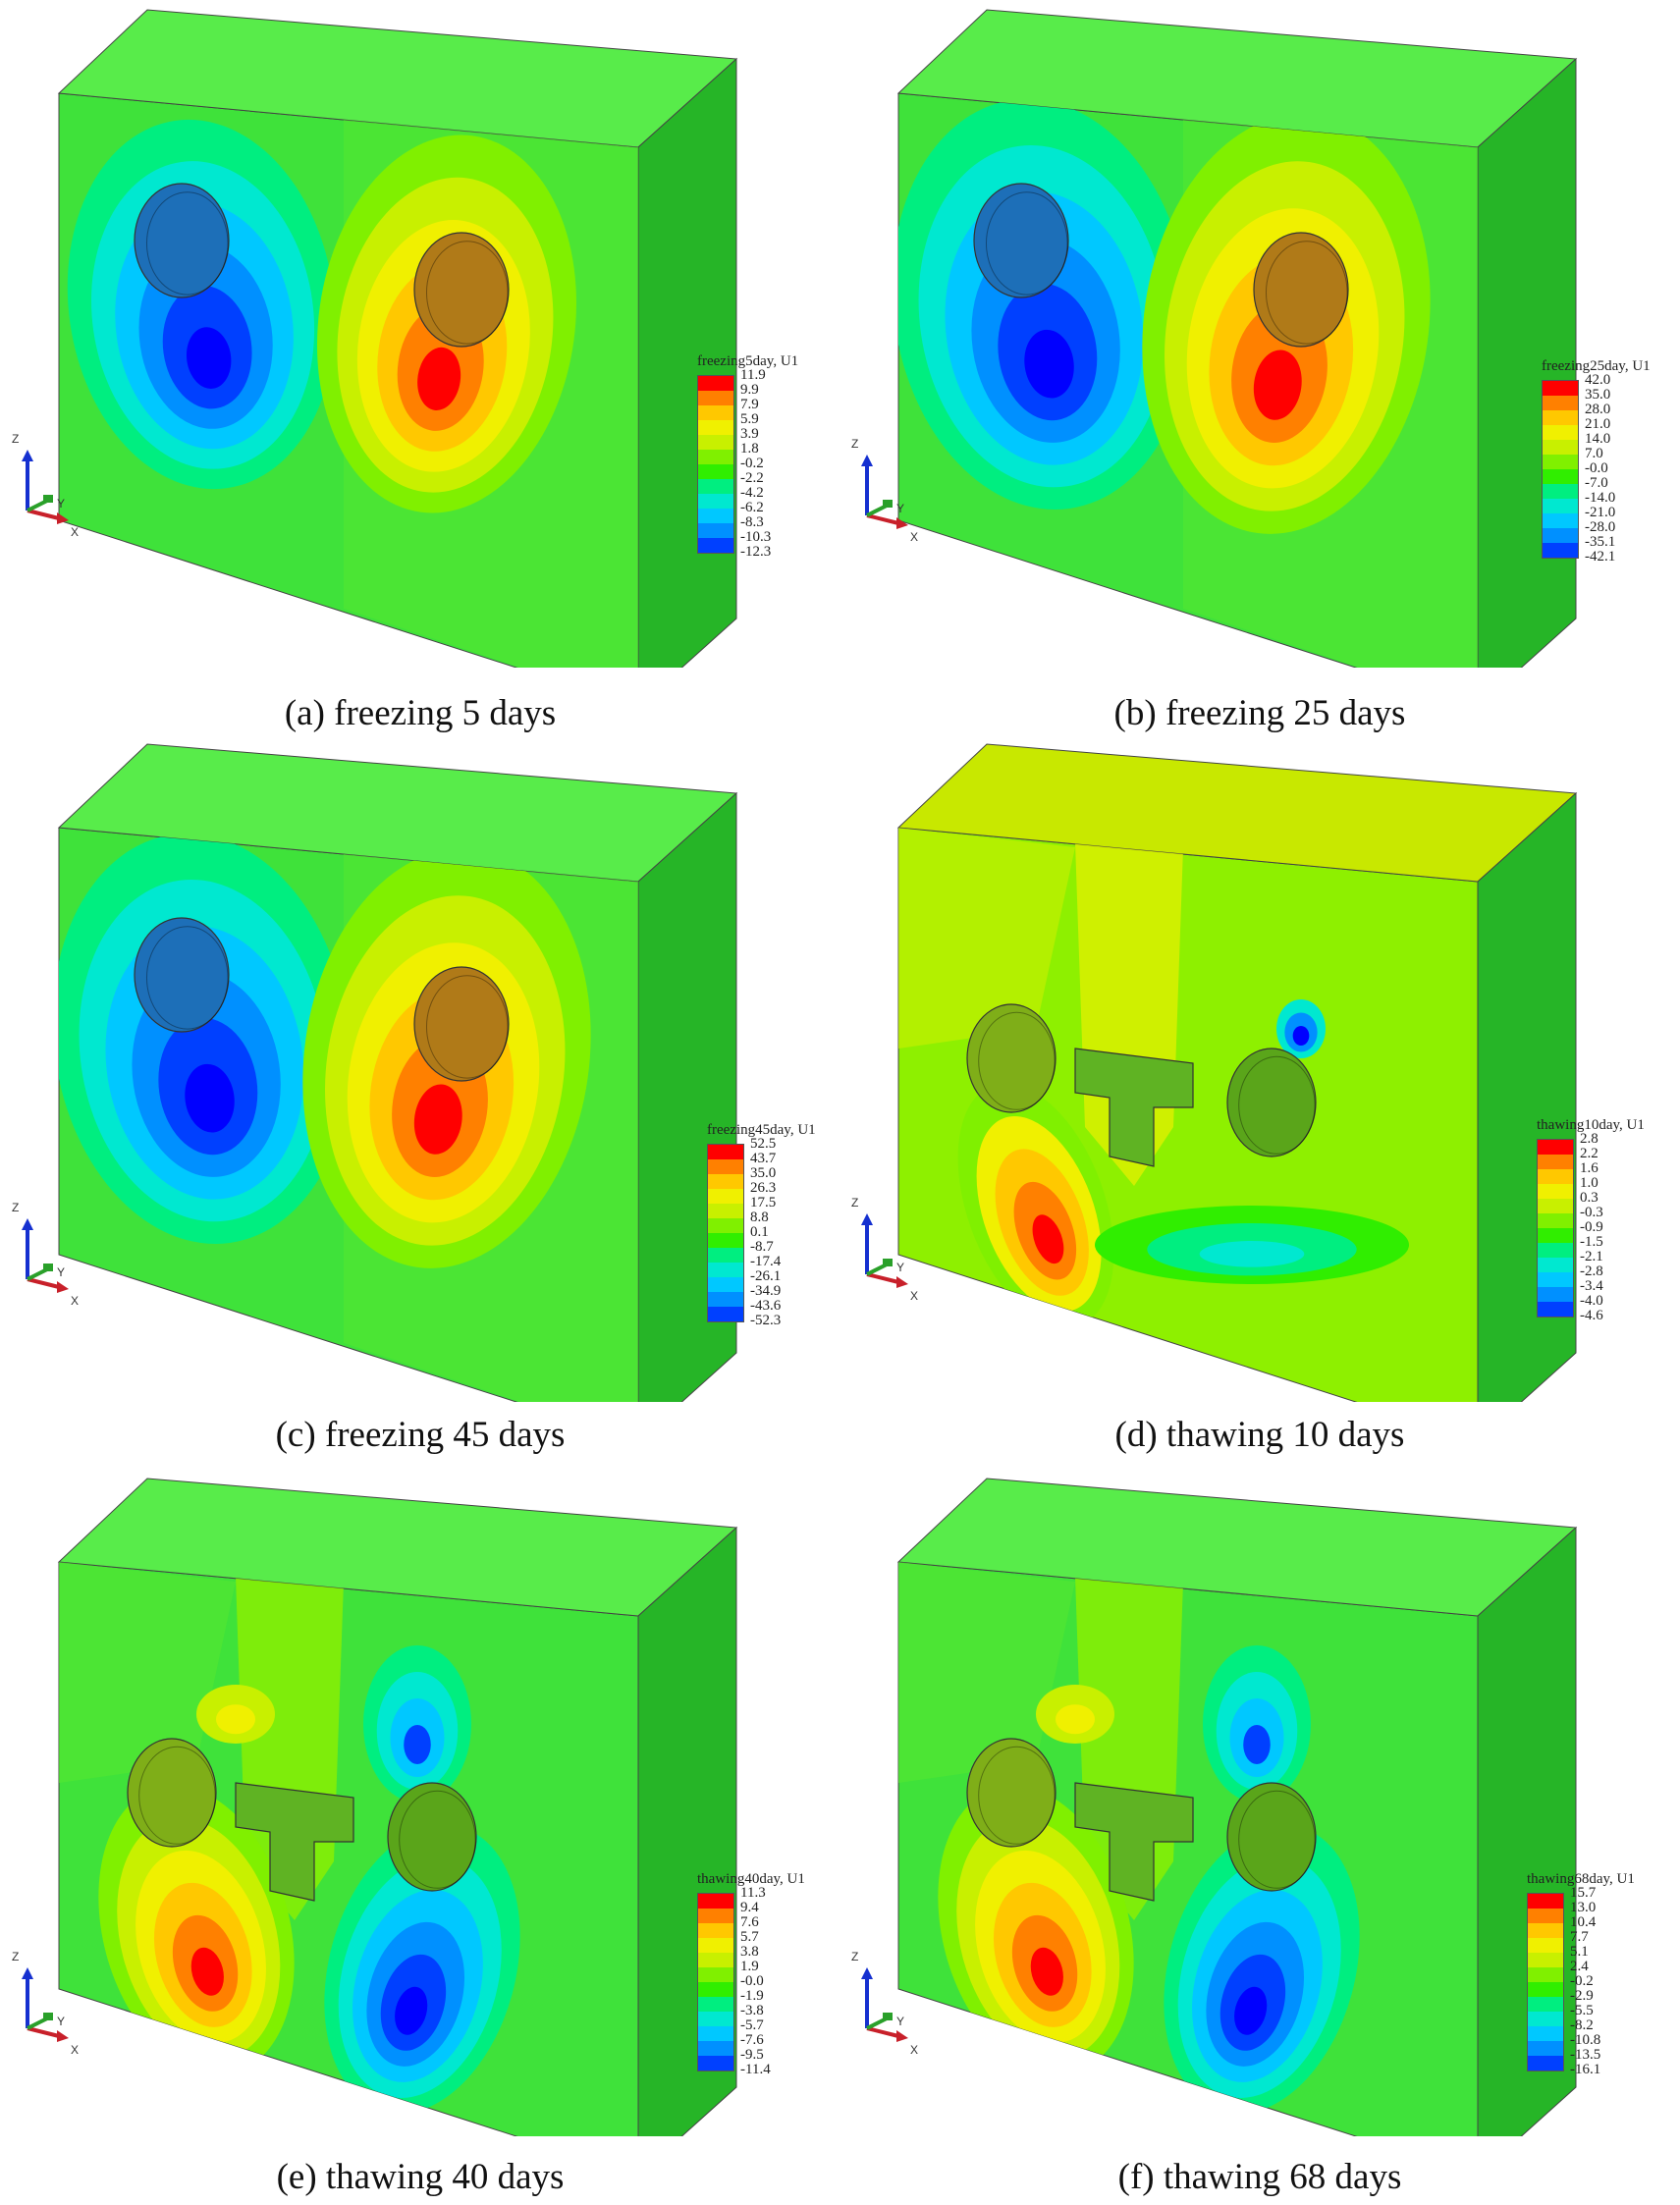 This screenshot has height=2205, width=1680. What do you see at coordinates (75, 532) in the screenshot?
I see `x-axis-label: X` at bounding box center [75, 532].